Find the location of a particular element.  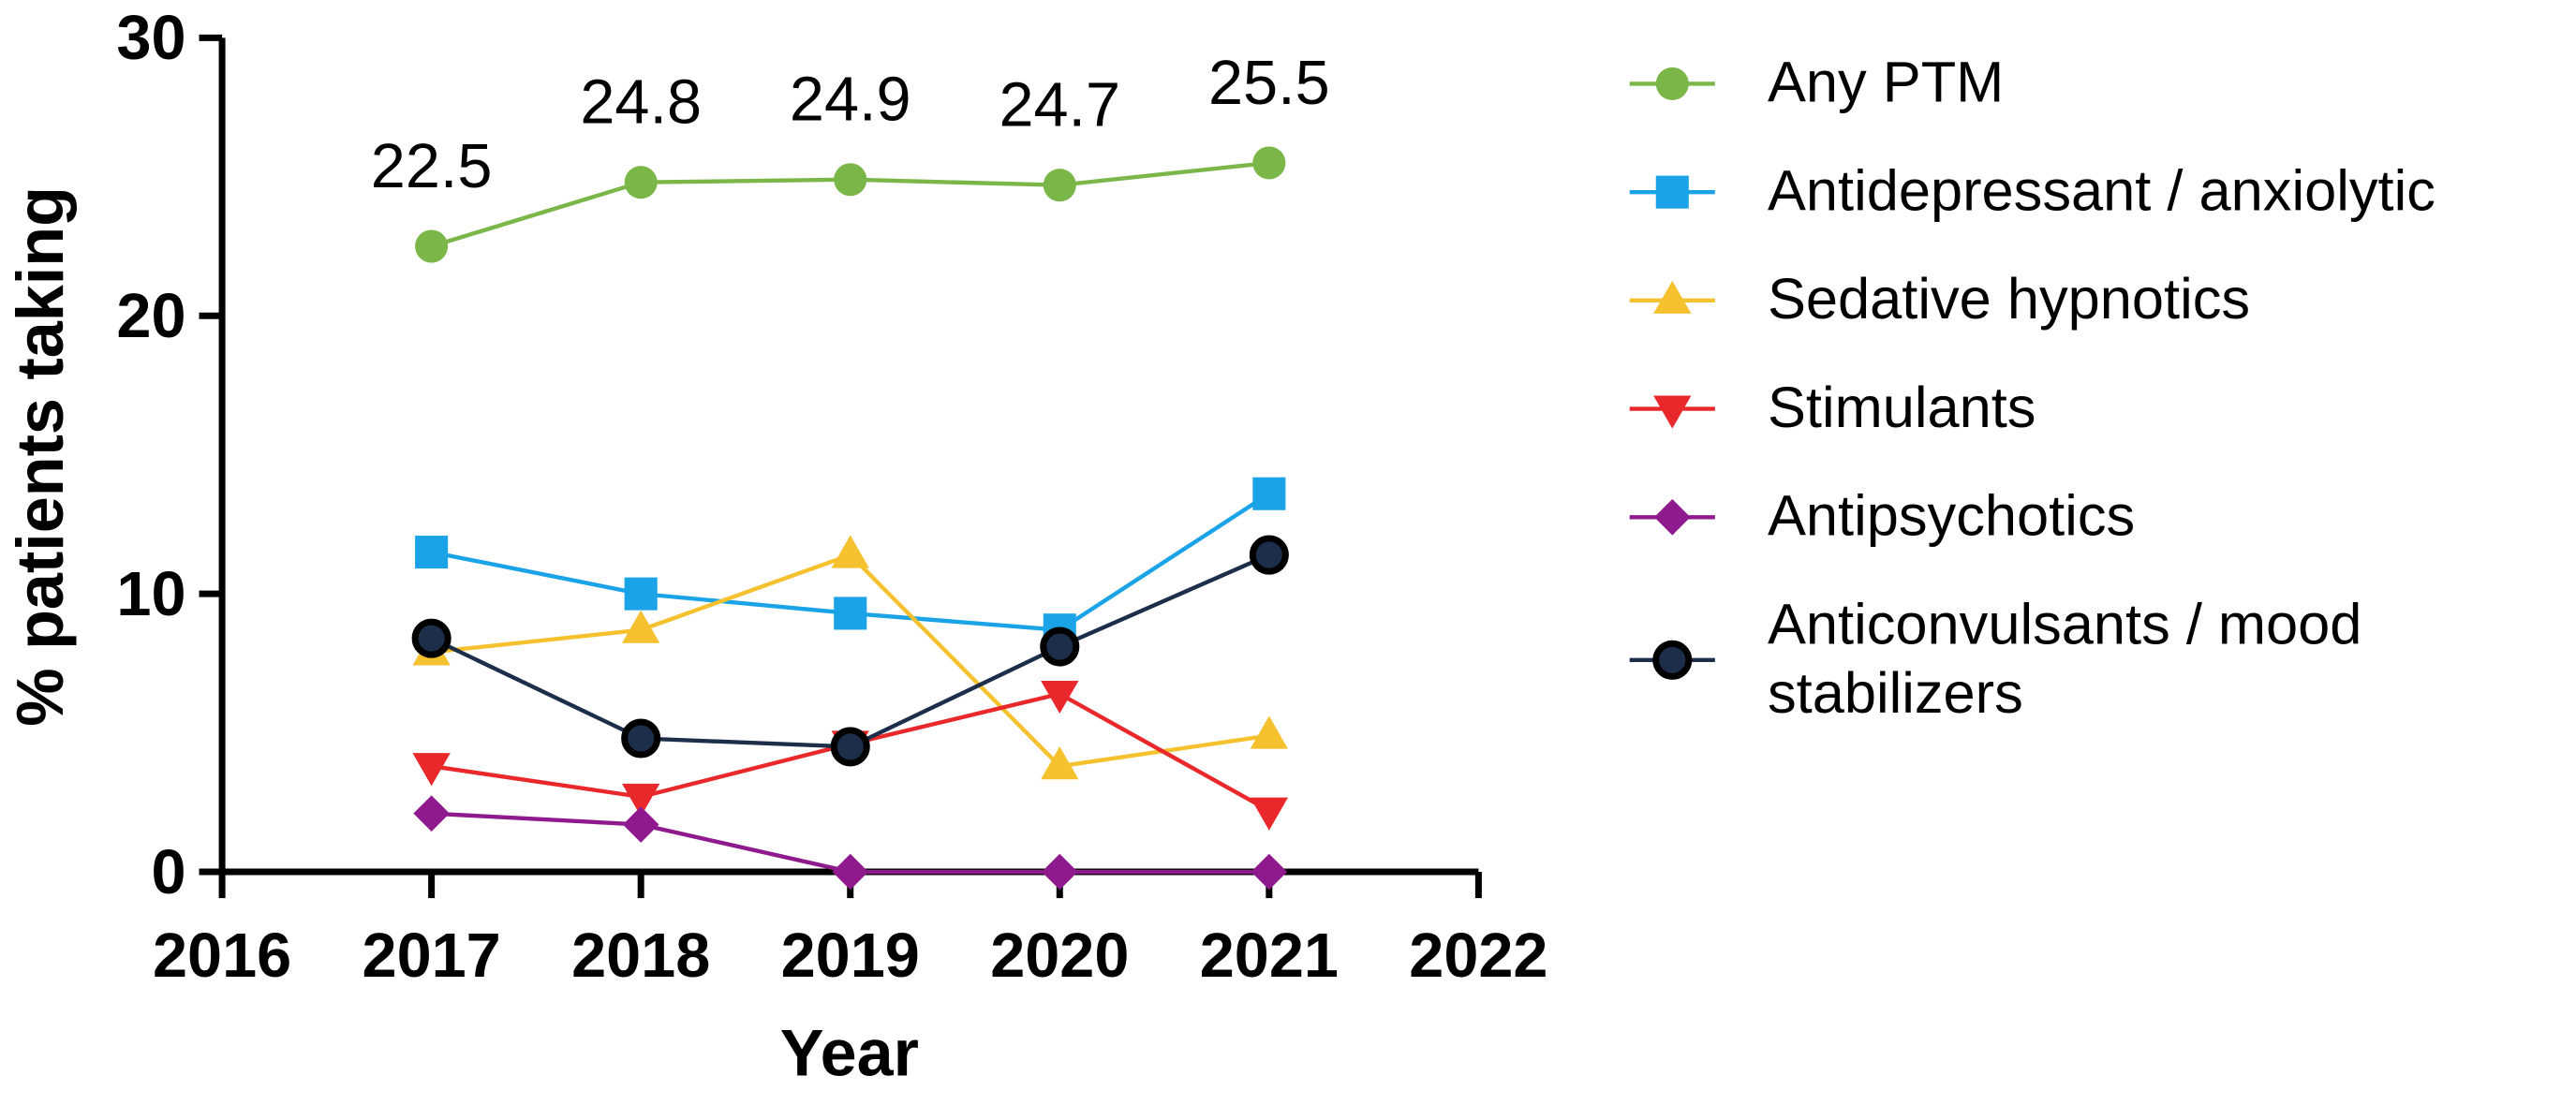

data-label: 25.5 is located at coordinates (1269, 83).